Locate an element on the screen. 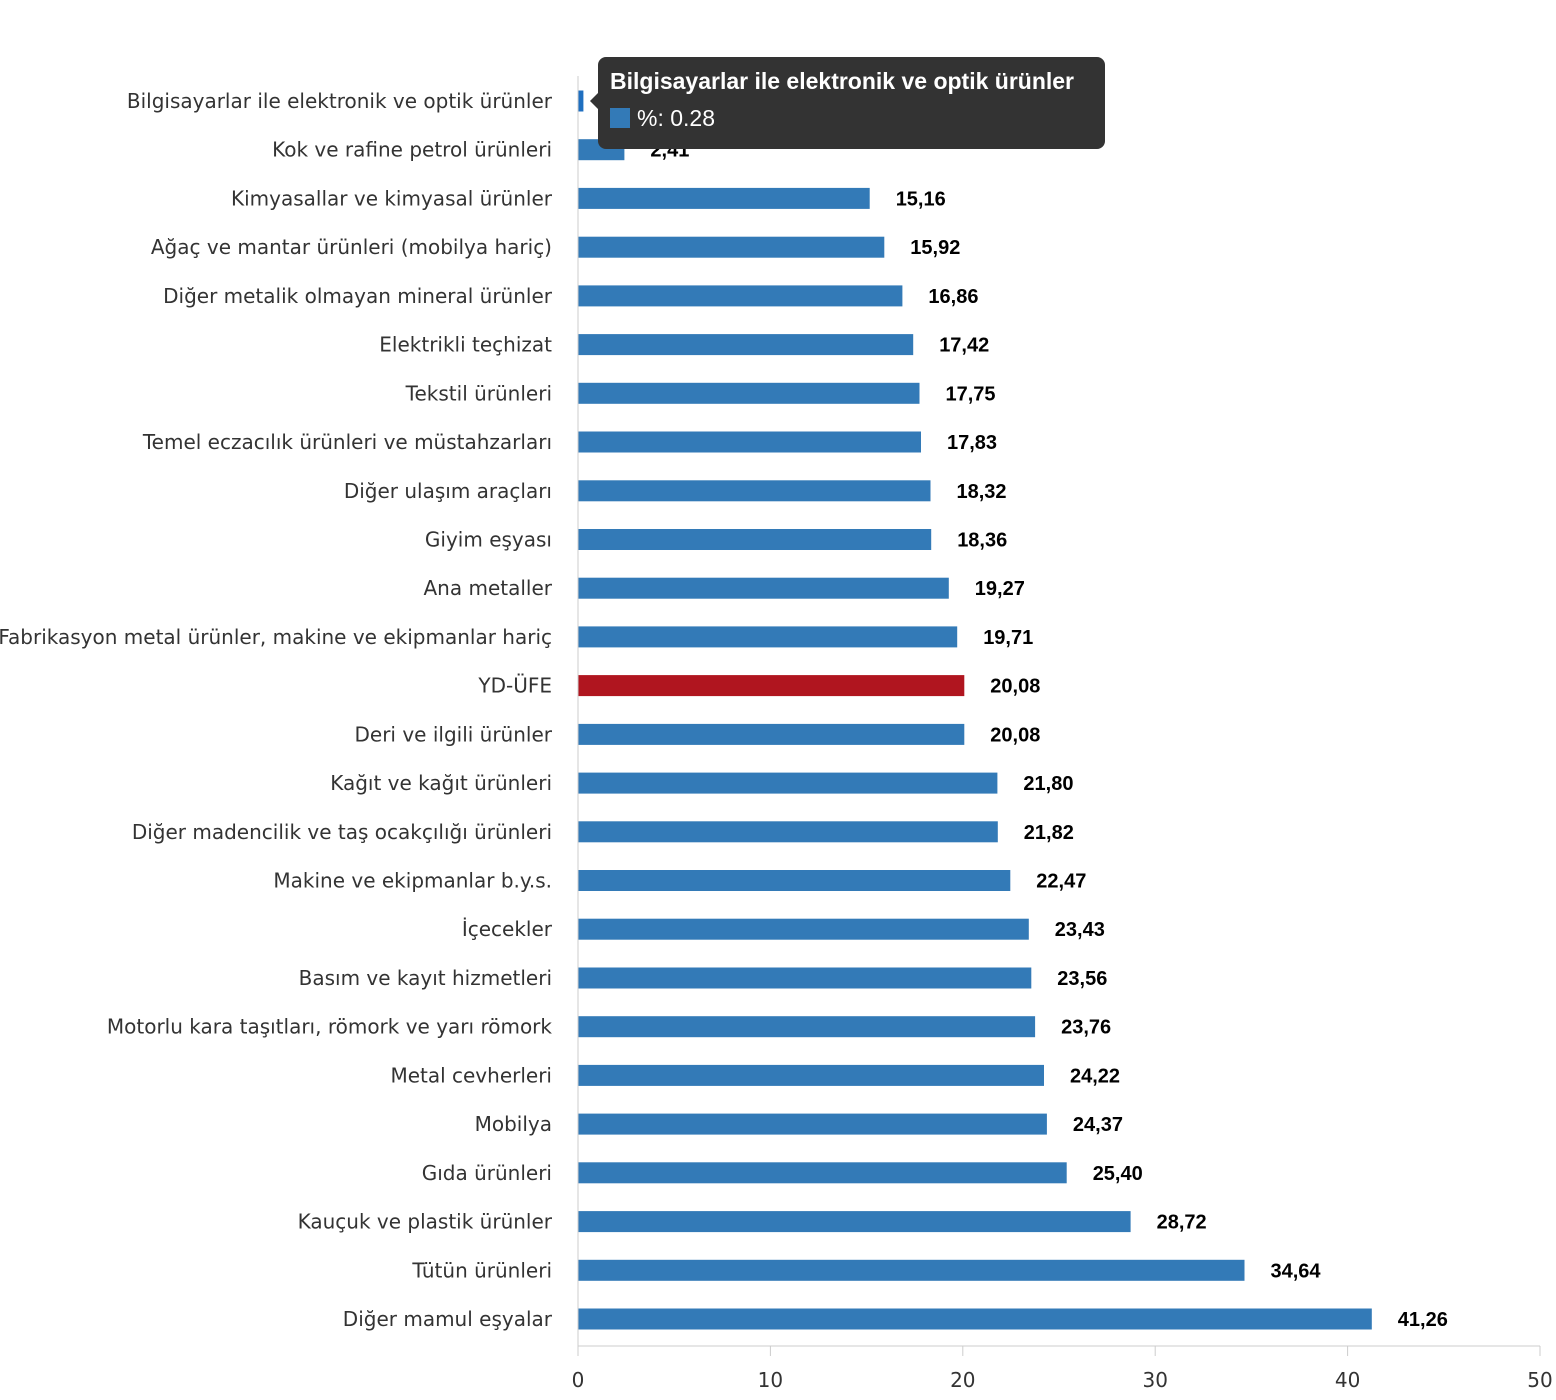 This screenshot has height=1400, width=1556. category-label: Basım ve kayıt hizmetleri is located at coordinates (425, 978).